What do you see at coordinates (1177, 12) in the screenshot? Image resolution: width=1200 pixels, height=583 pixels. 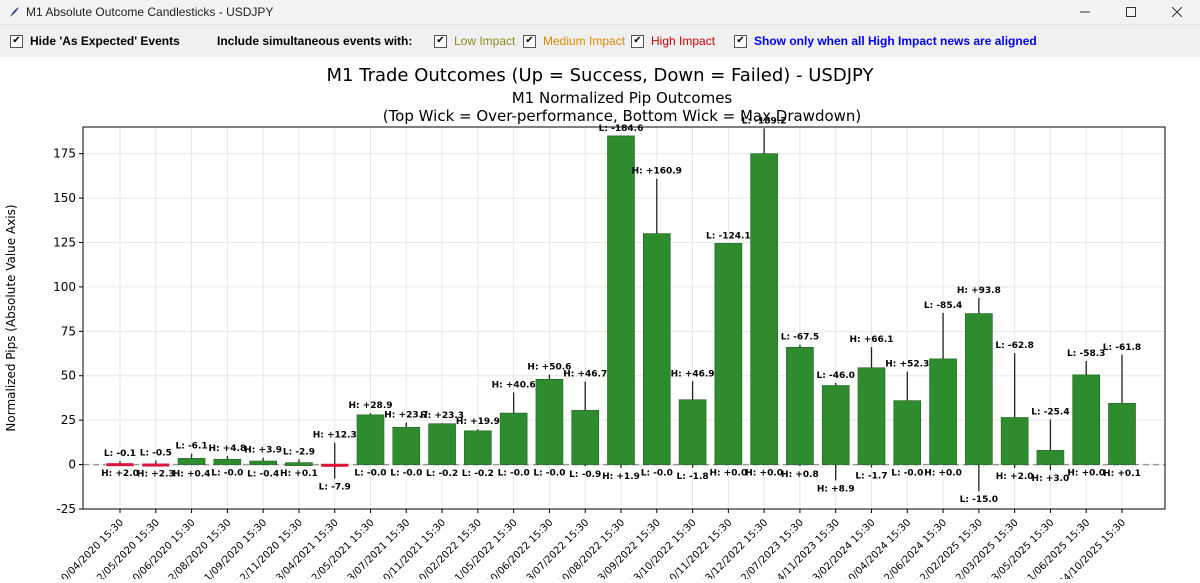 I see `close-icon` at bounding box center [1177, 12].